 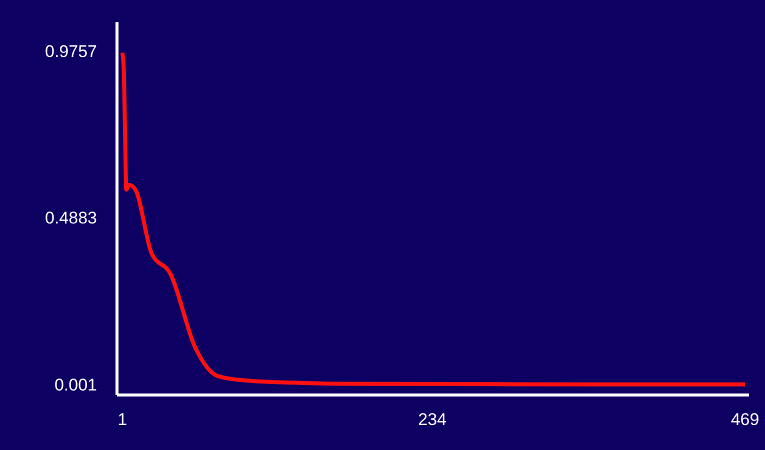 What do you see at coordinates (432, 420) in the screenshot?
I see `x-tick-label: 234` at bounding box center [432, 420].